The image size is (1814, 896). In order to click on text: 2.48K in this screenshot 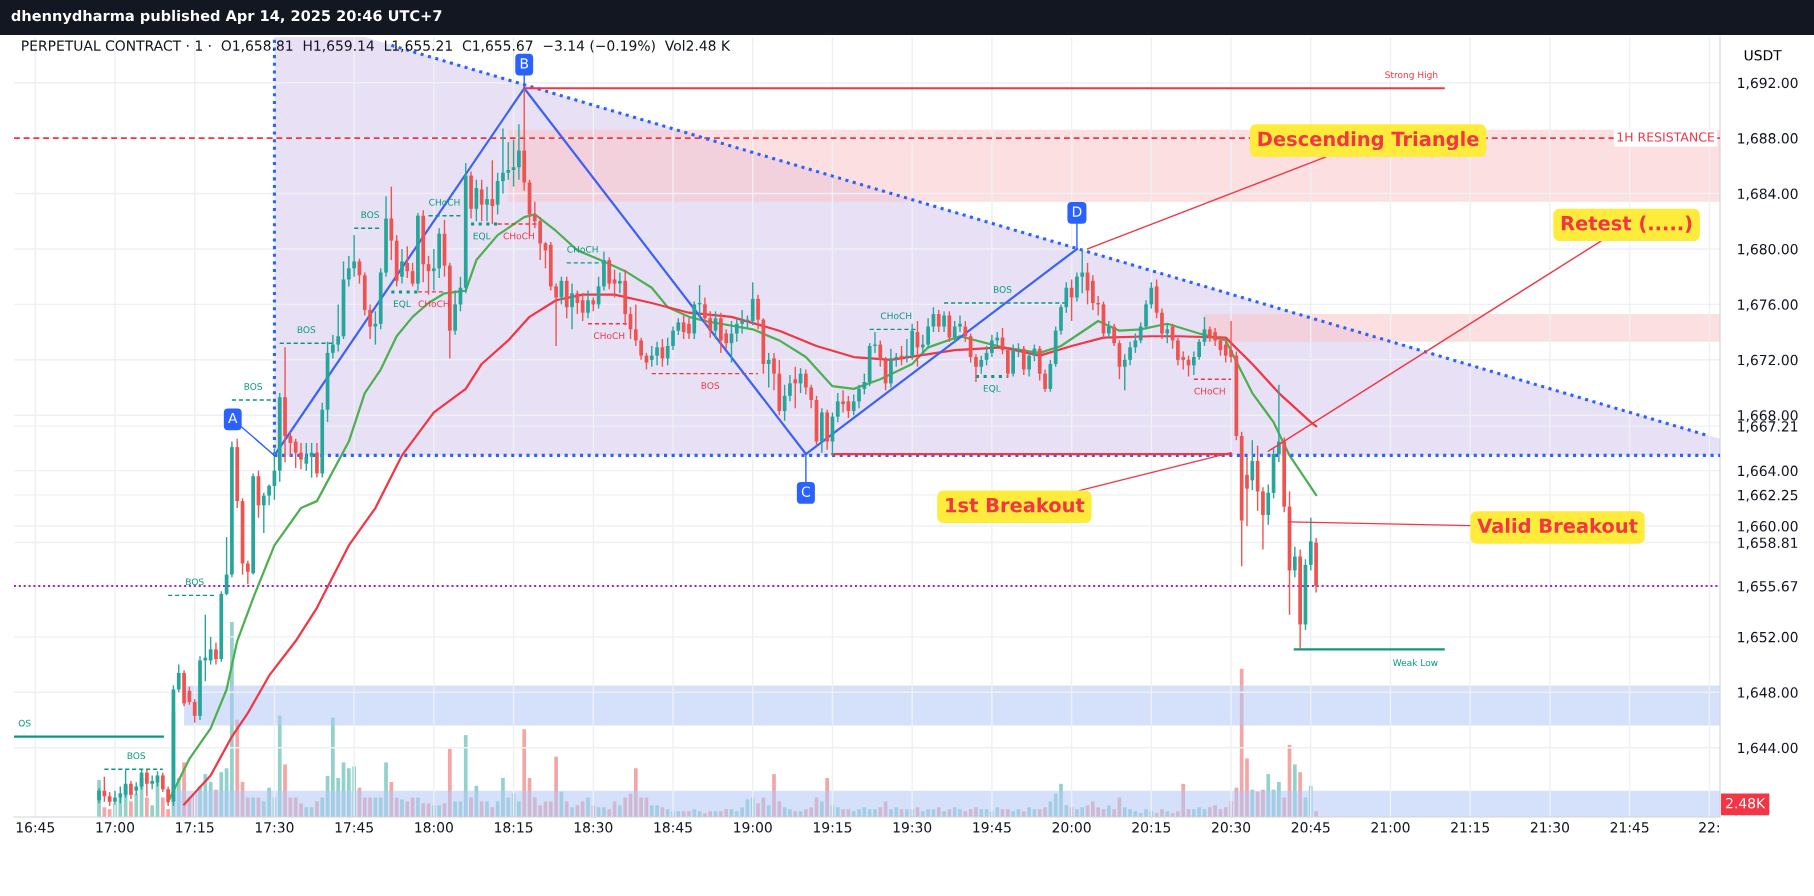, I will do `click(1746, 803)`.